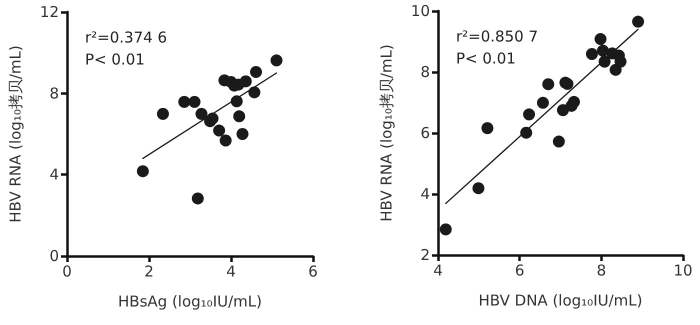 The width and height of the screenshot is (700, 325). Describe the element at coordinates (190, 301) in the screenshot. I see `x-axis-title: HBsAg (log₁₀IU/mL)` at that location.